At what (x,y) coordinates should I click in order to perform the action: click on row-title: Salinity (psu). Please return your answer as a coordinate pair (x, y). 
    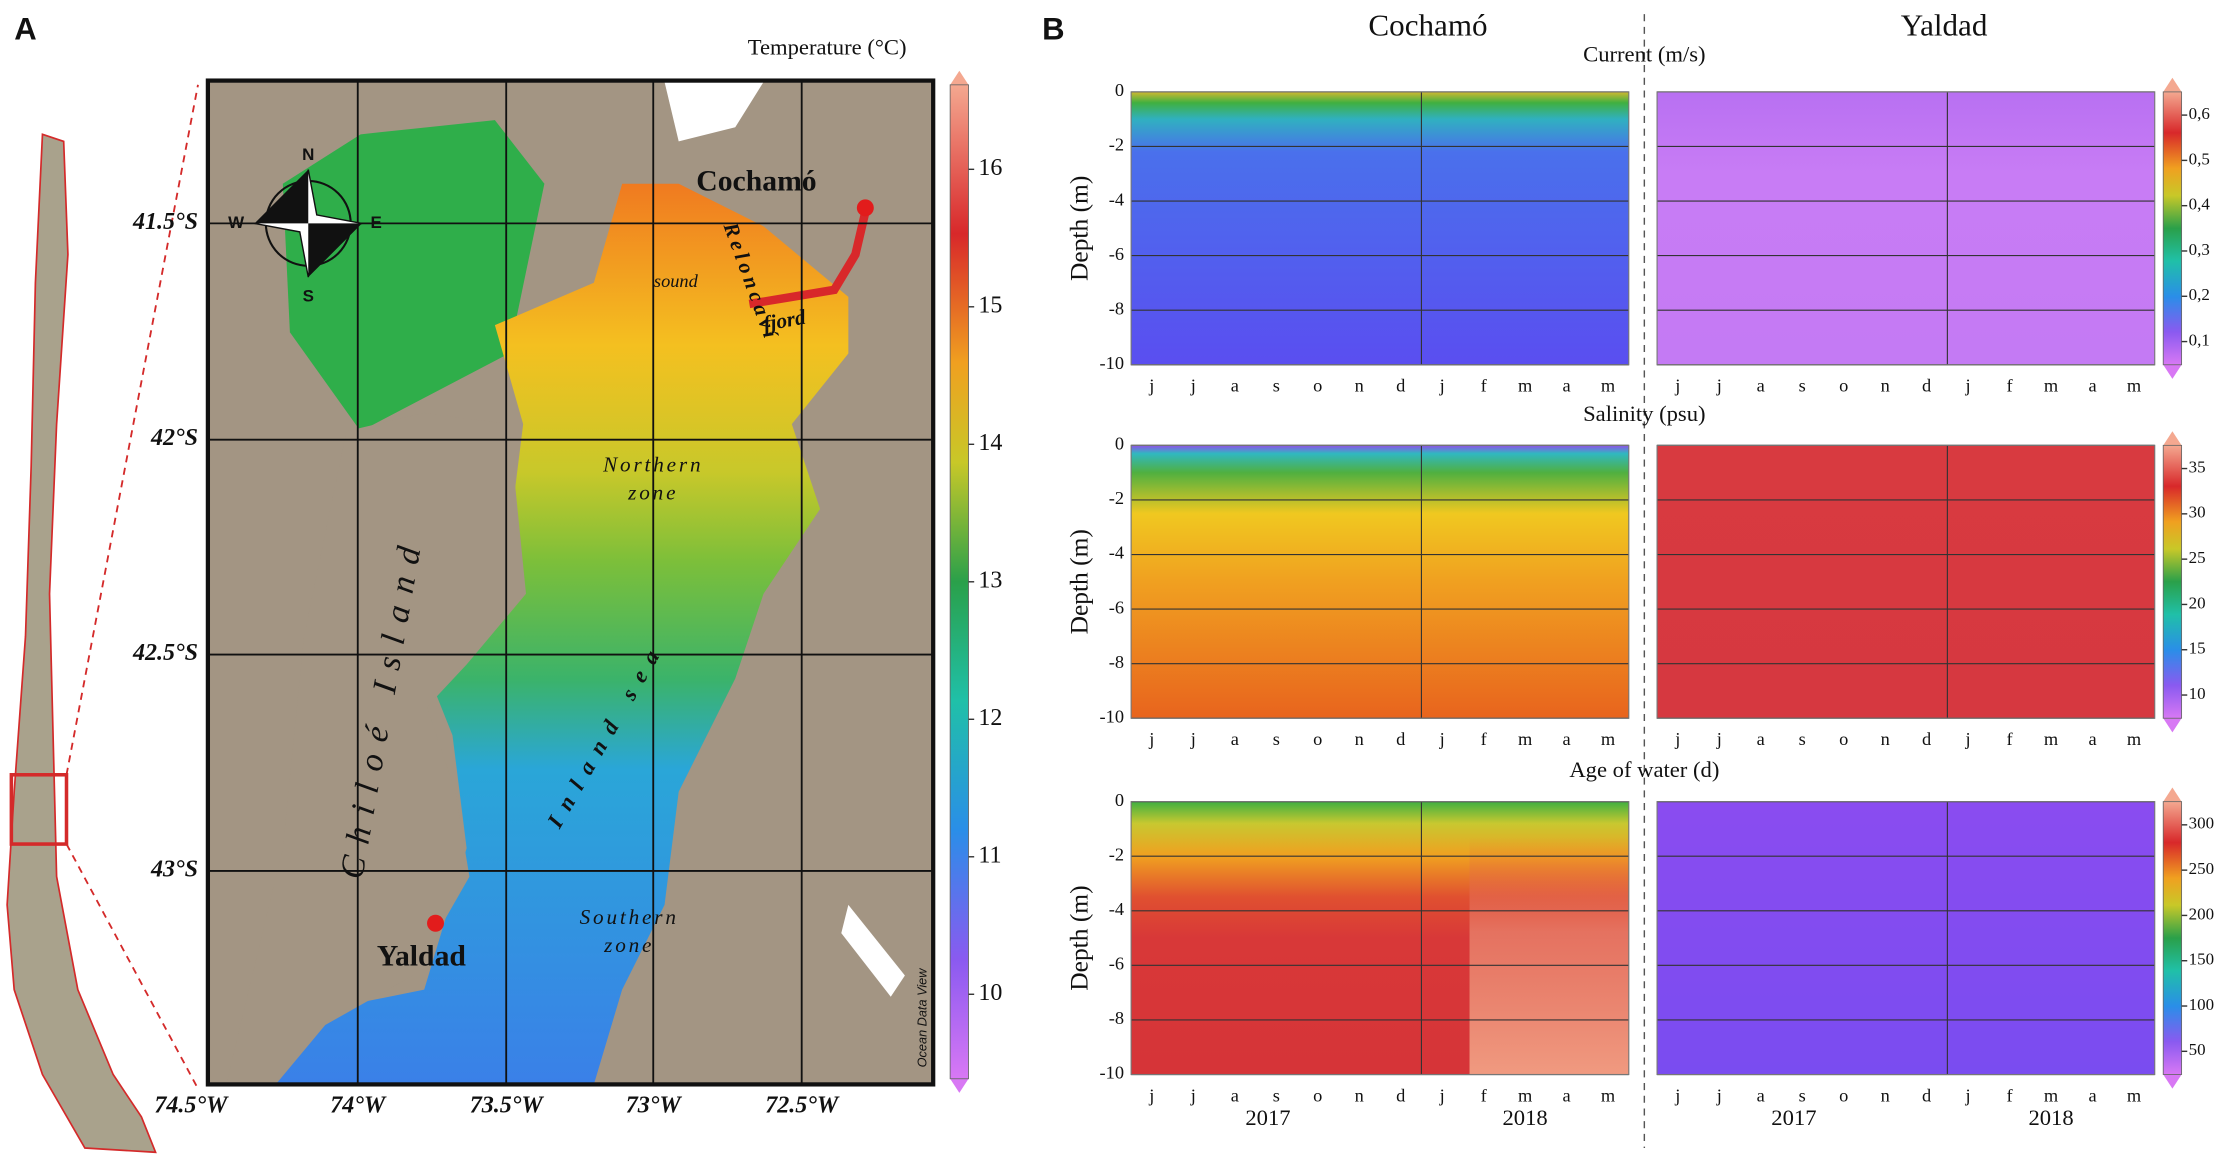
    Looking at the image, I should click on (1644, 413).